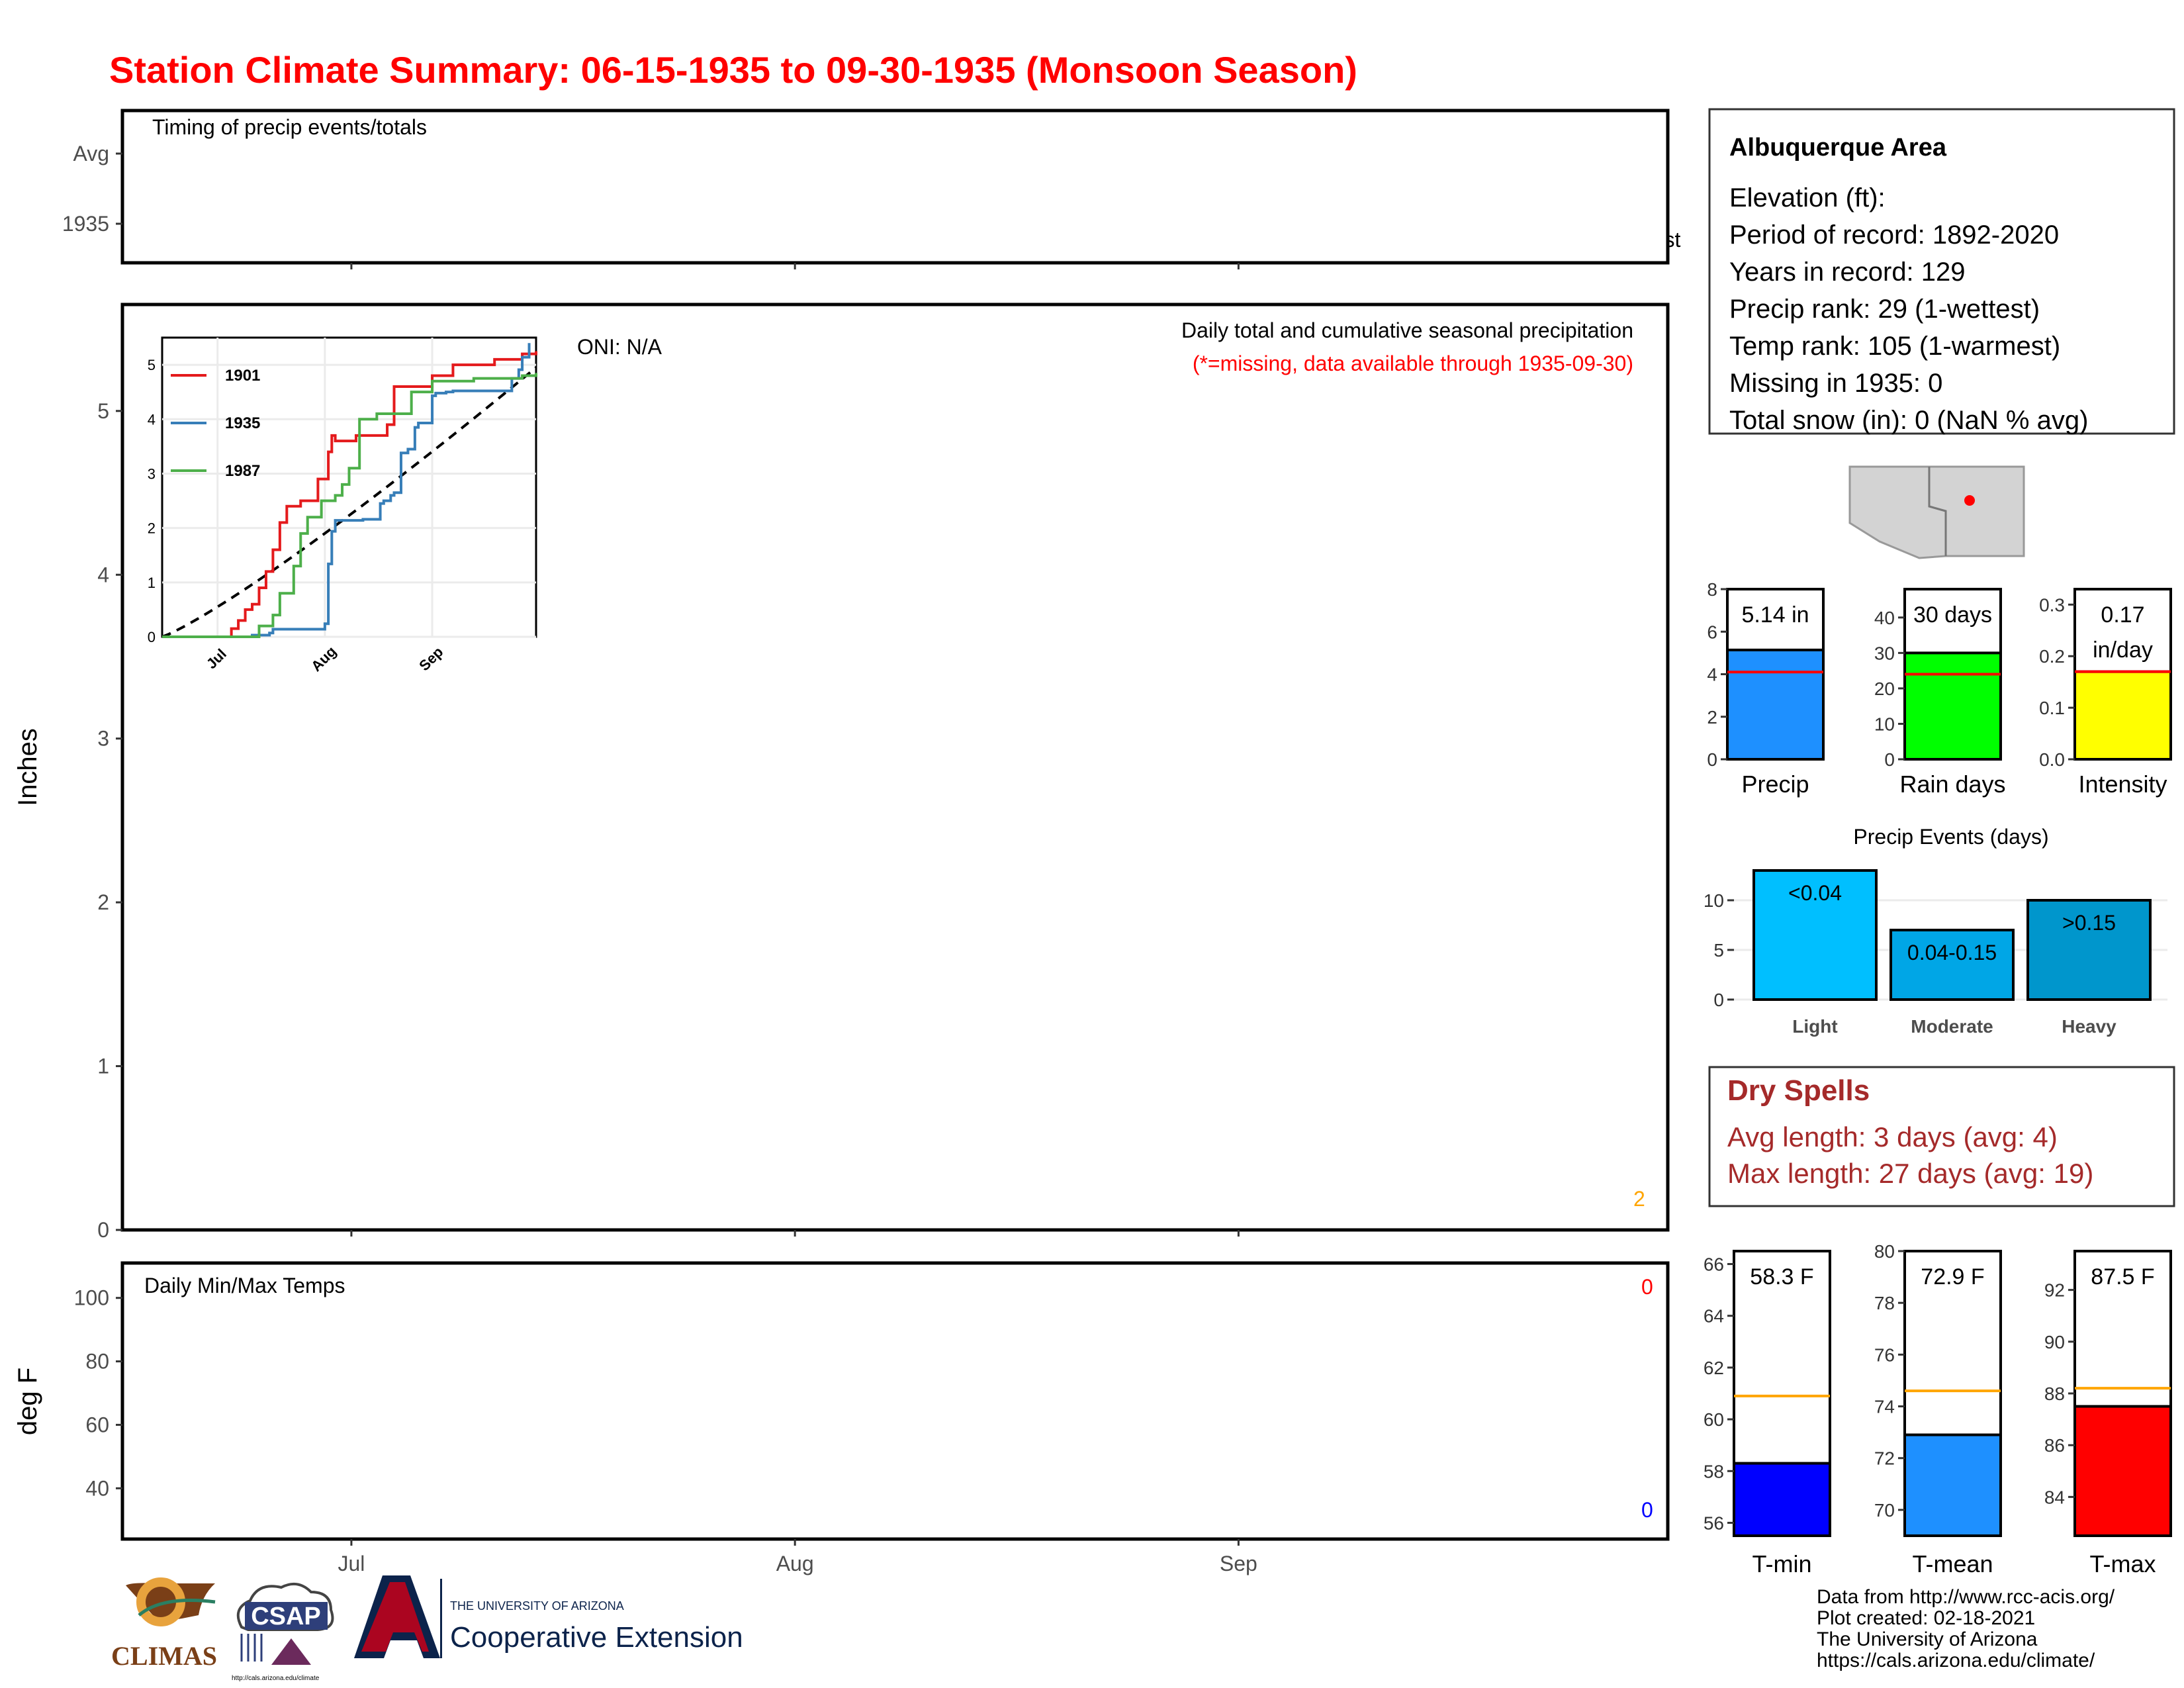  What do you see at coordinates (1894, 235) in the screenshot?
I see `station-info-line: Period of record: 1892-2020` at bounding box center [1894, 235].